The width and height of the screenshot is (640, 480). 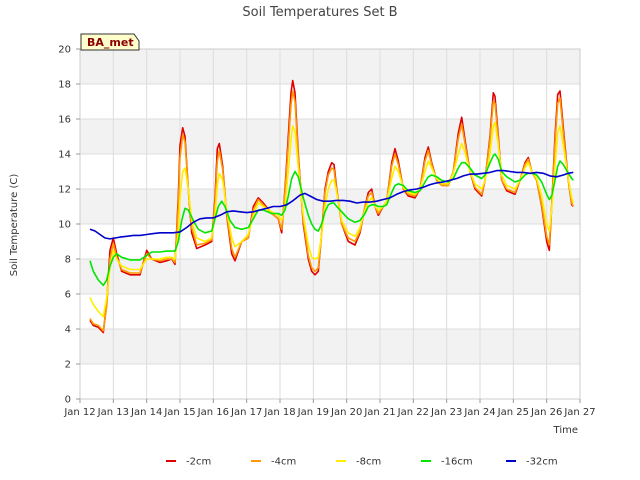 What do you see at coordinates (68, 330) in the screenshot?
I see `y-tick-label: 4` at bounding box center [68, 330].